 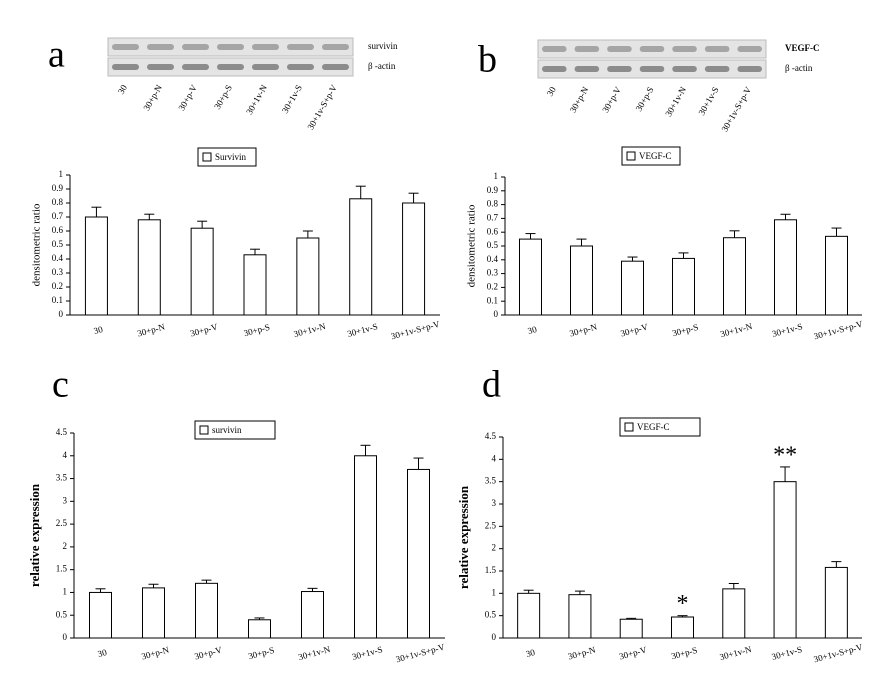 I want to click on y-tick-label: 0.1, so click(x=57, y=300).